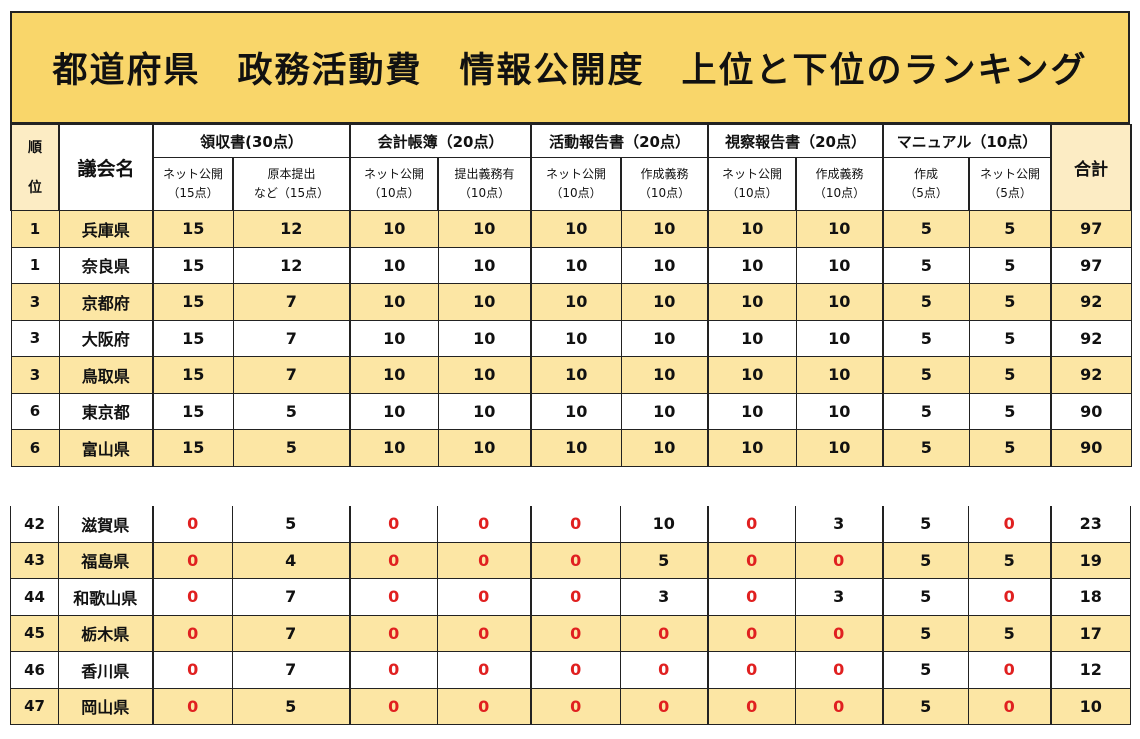 The height and width of the screenshot is (739, 1140). I want to click on table-row: 1 兵庫県 15 12 10 10 10 10 10 10 5 5 97, so click(571, 229).